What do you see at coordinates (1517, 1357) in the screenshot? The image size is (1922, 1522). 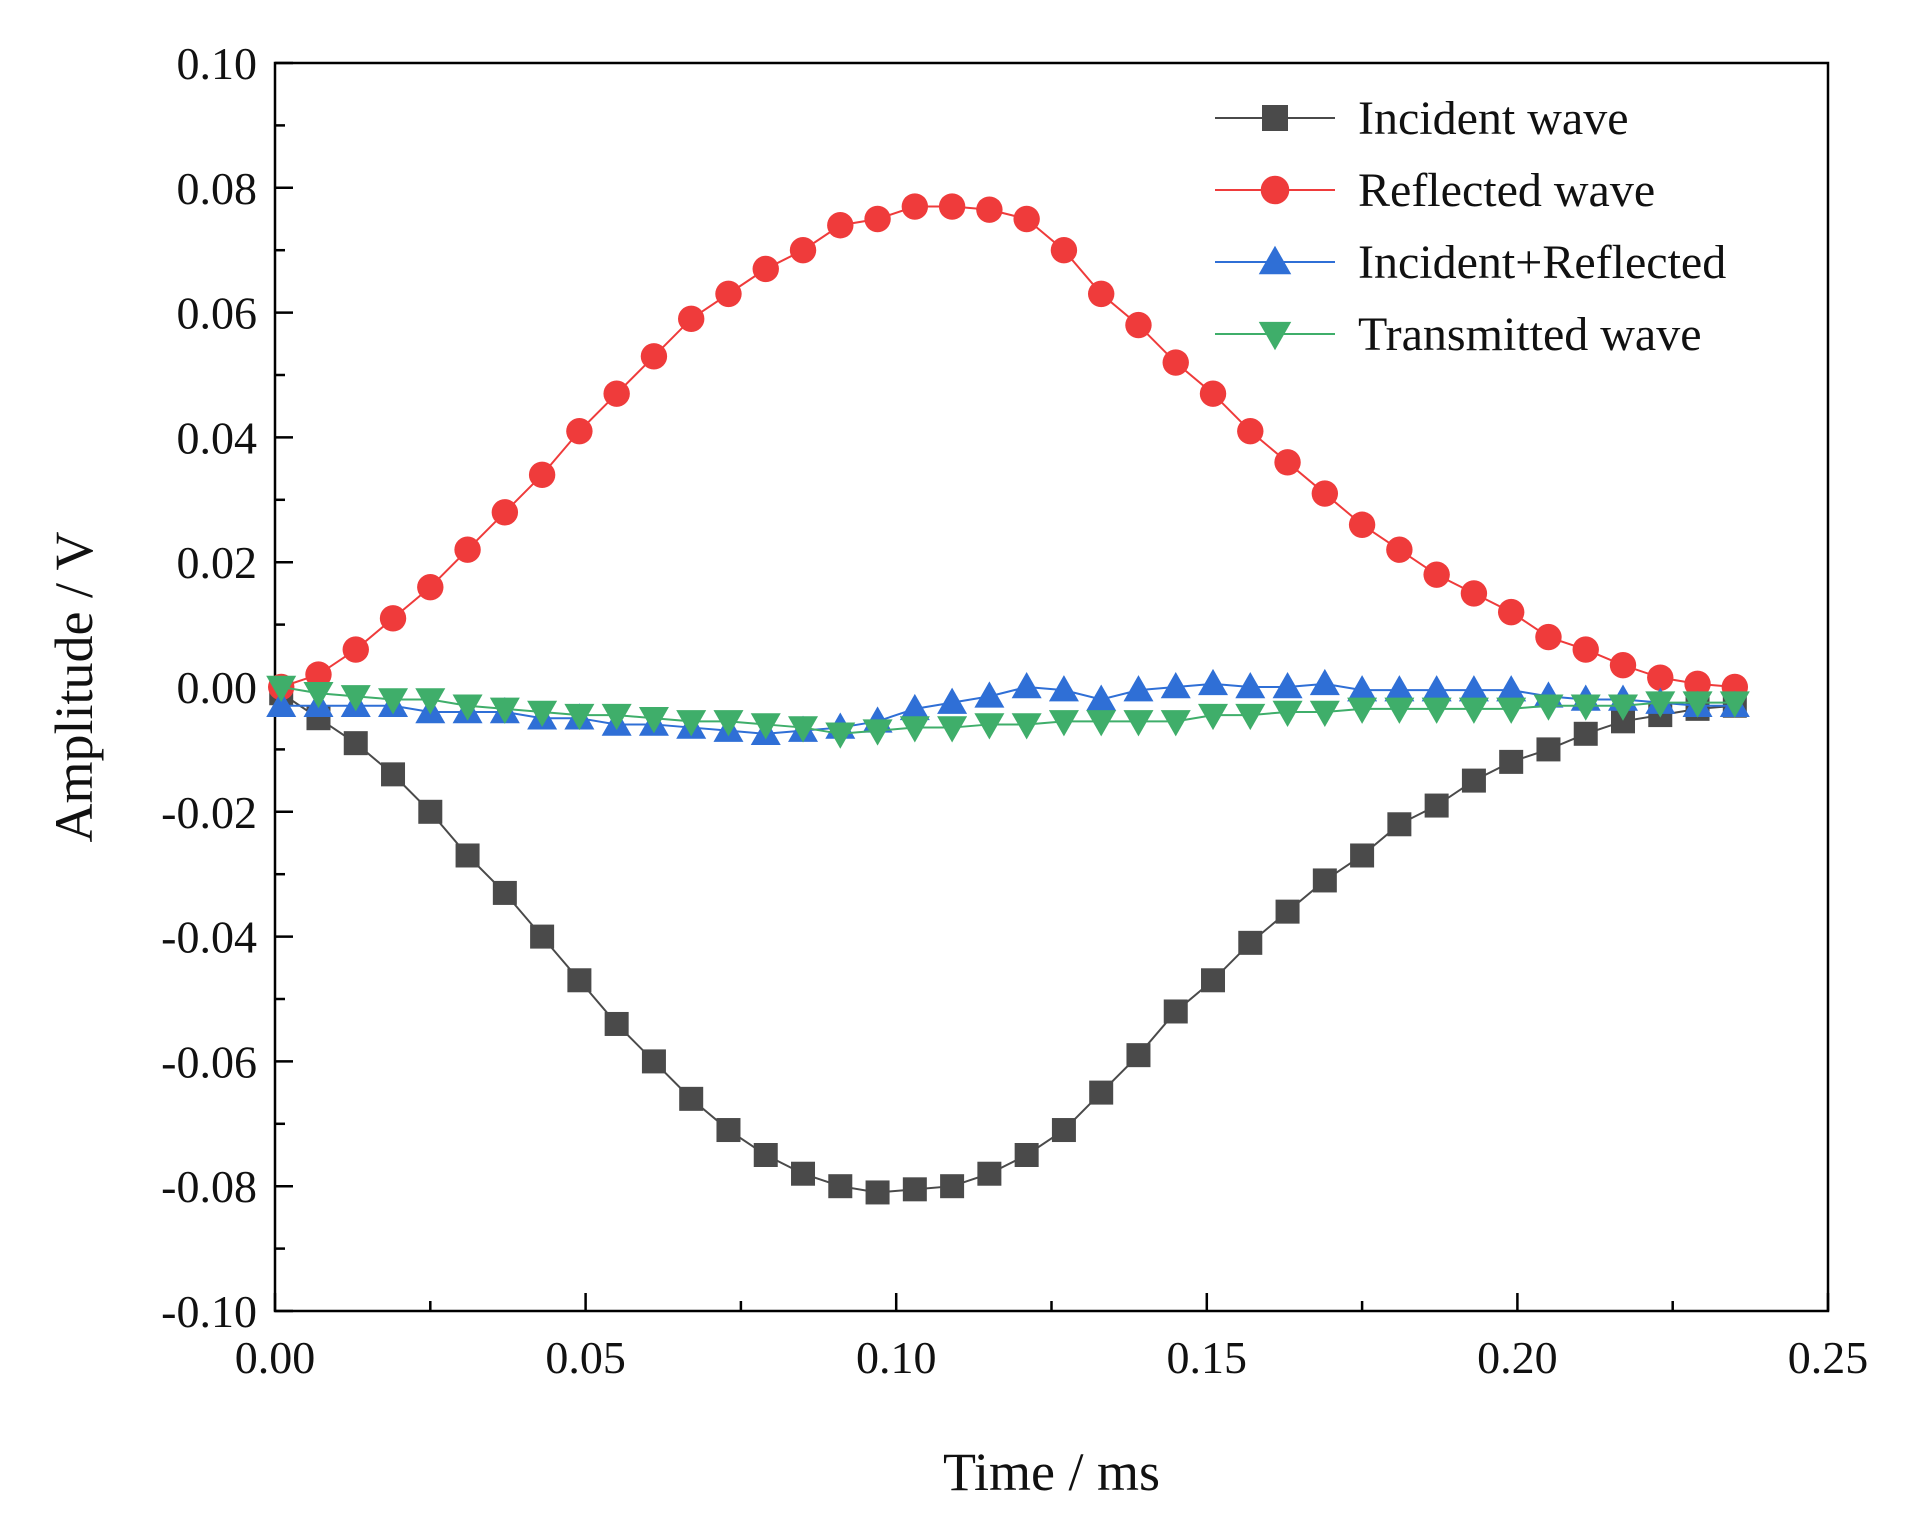 I see `x-tick-label: 0.20` at bounding box center [1517, 1357].